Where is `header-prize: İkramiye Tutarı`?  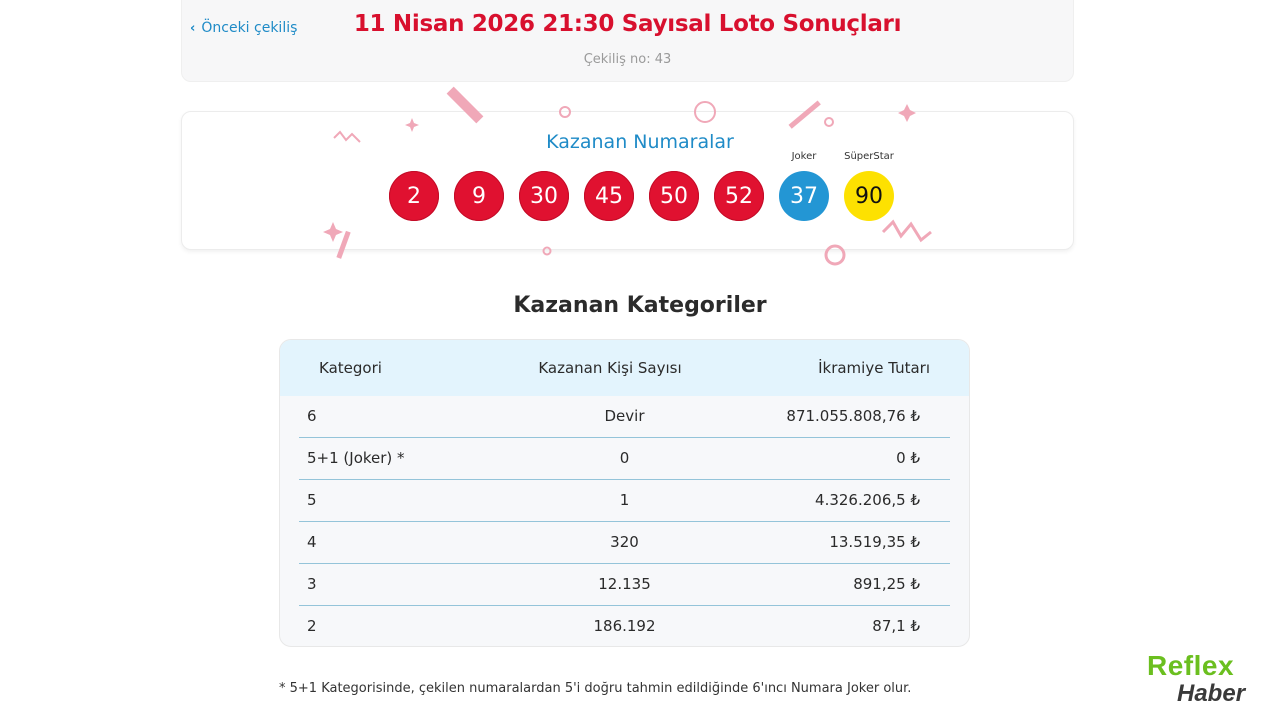 header-prize: İkramiye Tutarı is located at coordinates (874, 368).